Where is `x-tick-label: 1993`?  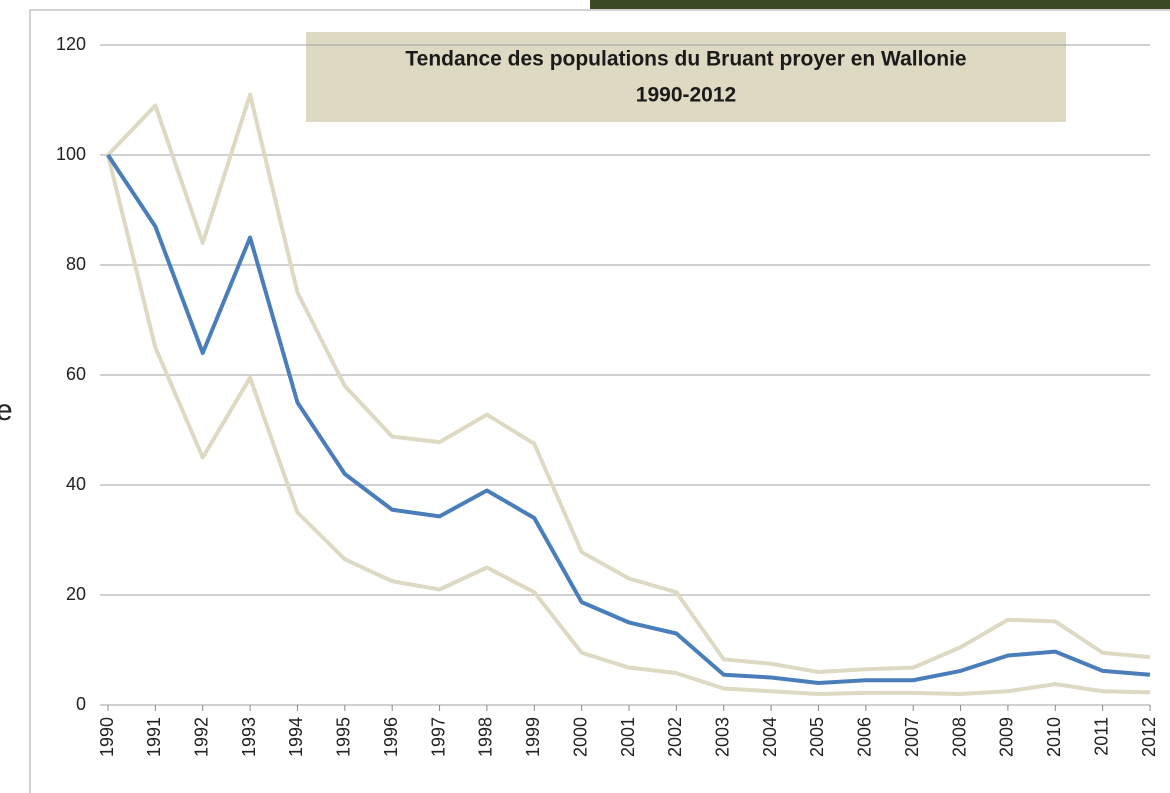
x-tick-label: 1993 is located at coordinates (249, 737).